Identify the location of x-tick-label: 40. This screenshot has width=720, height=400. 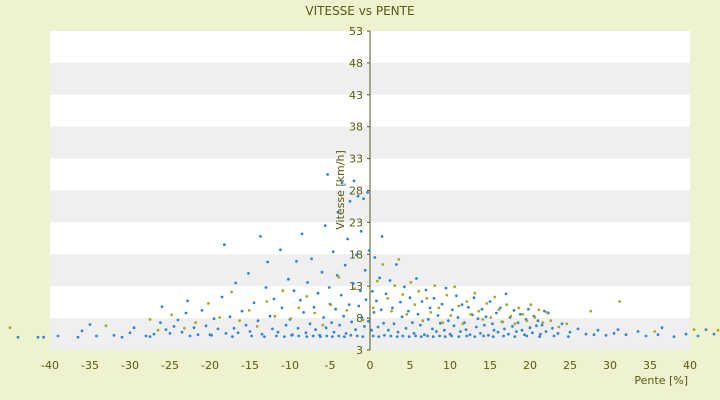
(690, 365).